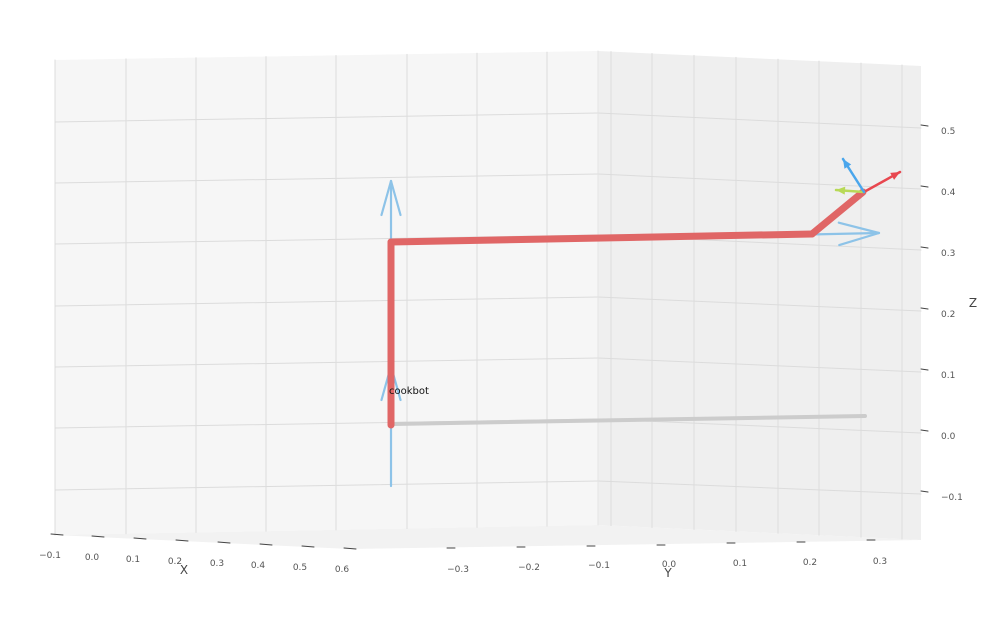  I want to click on end-effector-x-arrow-head, so click(895, 176).